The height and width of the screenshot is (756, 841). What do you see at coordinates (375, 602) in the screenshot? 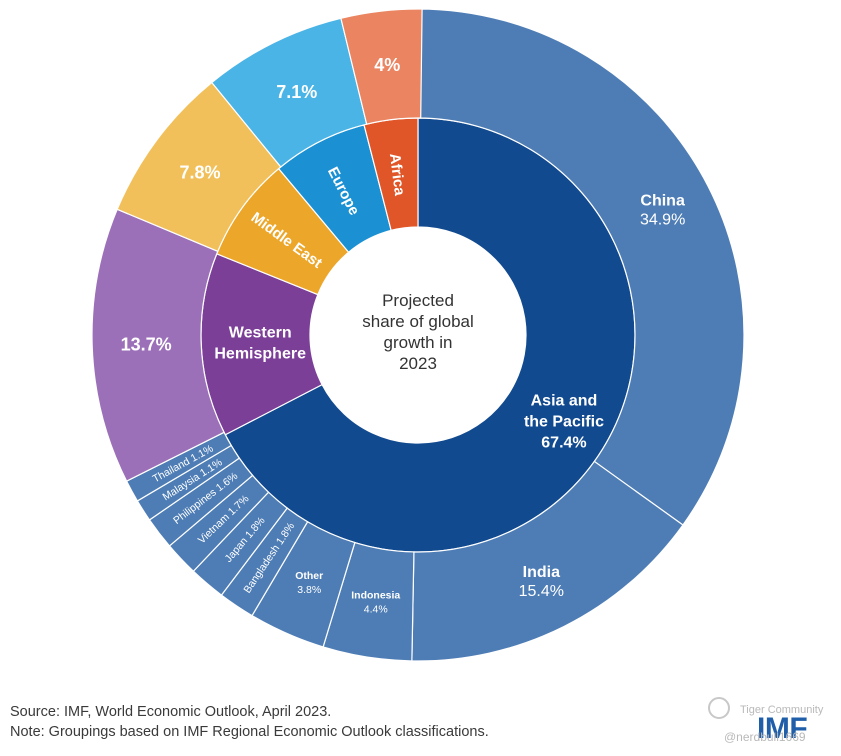
I see `outer-label-indonesia: Indonesia 4.4%` at bounding box center [375, 602].